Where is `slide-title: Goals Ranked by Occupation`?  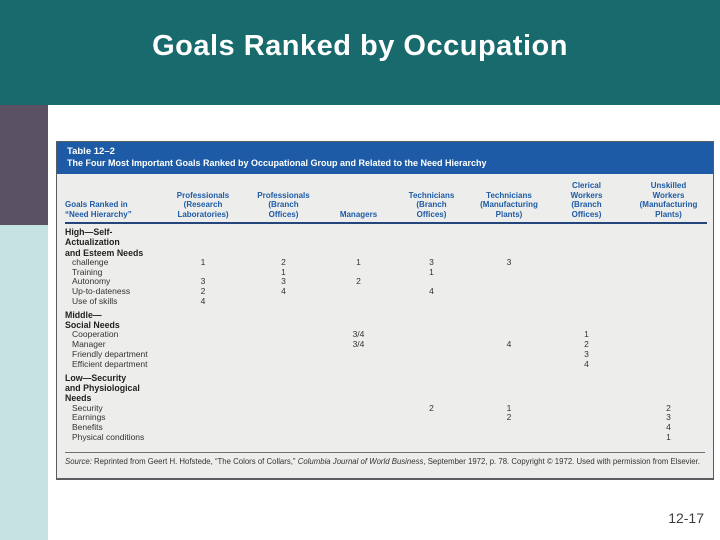
slide-title: Goals Ranked by Occupation is located at coordinates (360, 46).